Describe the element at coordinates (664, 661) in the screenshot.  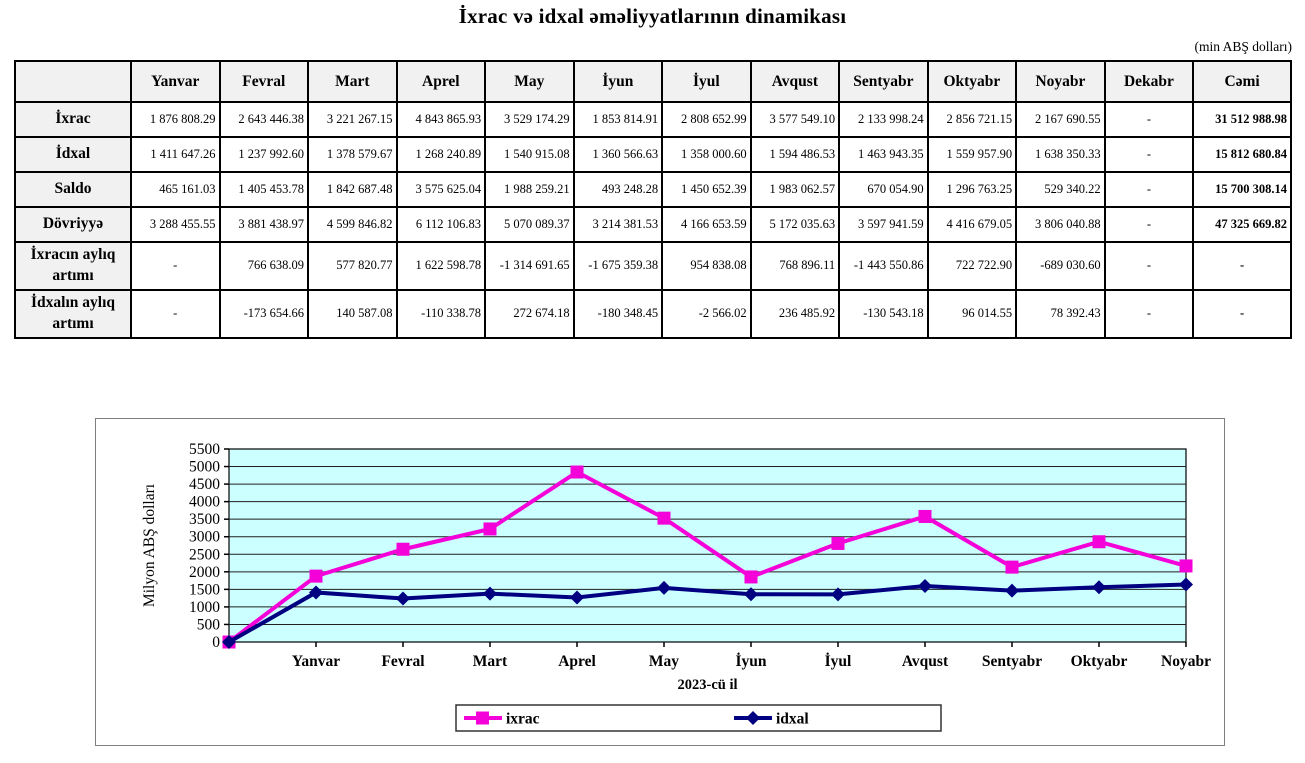
I see `x-tick-label: May` at that location.